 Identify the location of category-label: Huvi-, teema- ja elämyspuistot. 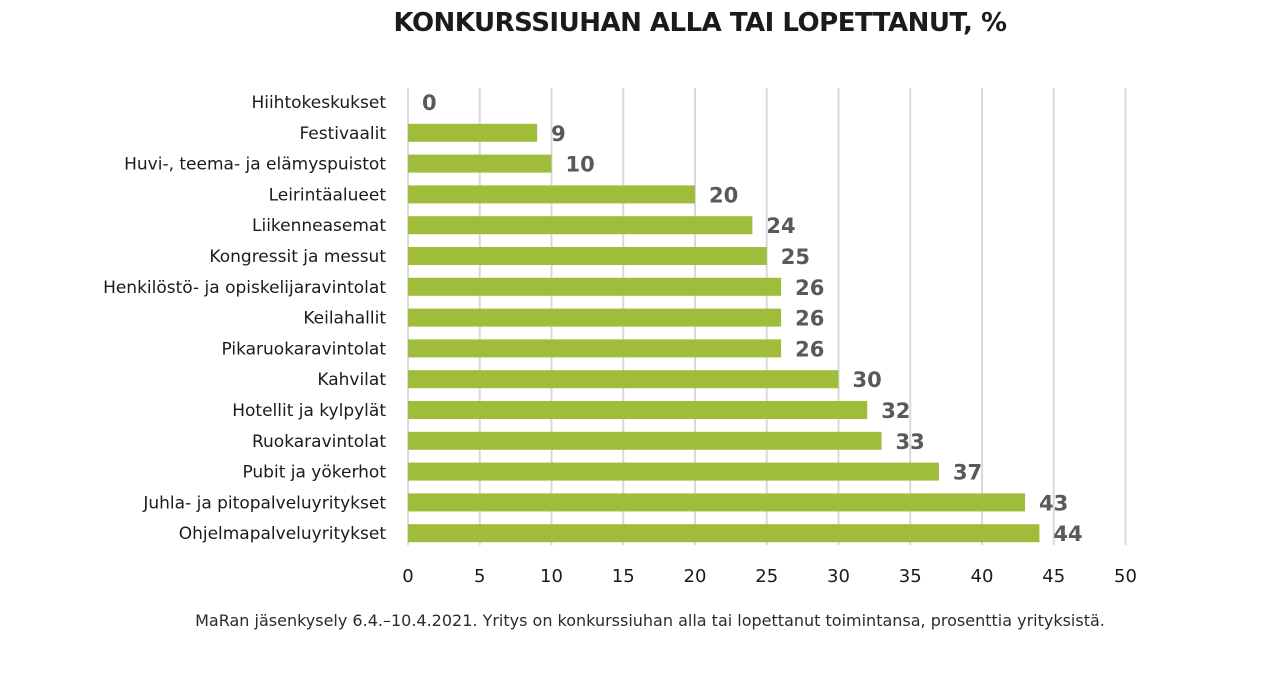
(255, 165).